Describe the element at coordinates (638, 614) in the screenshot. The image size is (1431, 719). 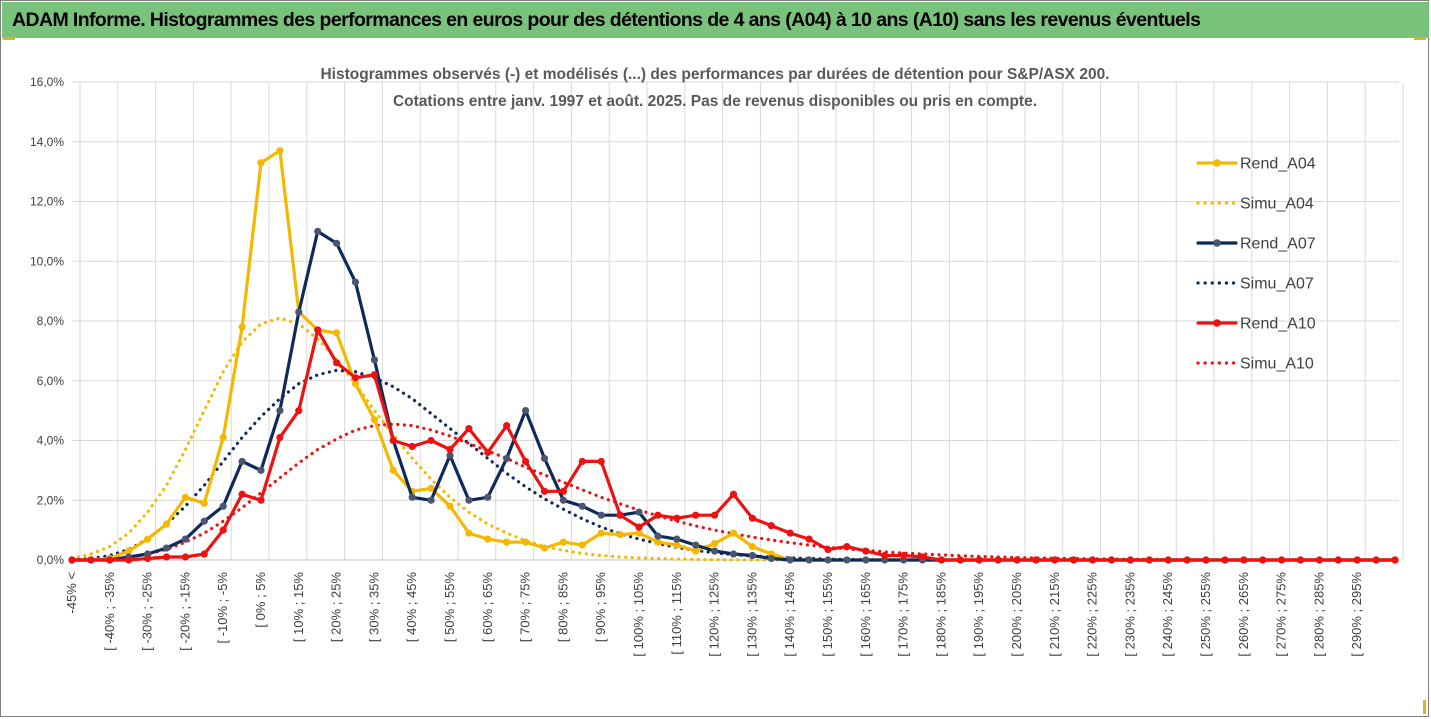
I see `x-tick-label: [ 100% ; 105%` at that location.